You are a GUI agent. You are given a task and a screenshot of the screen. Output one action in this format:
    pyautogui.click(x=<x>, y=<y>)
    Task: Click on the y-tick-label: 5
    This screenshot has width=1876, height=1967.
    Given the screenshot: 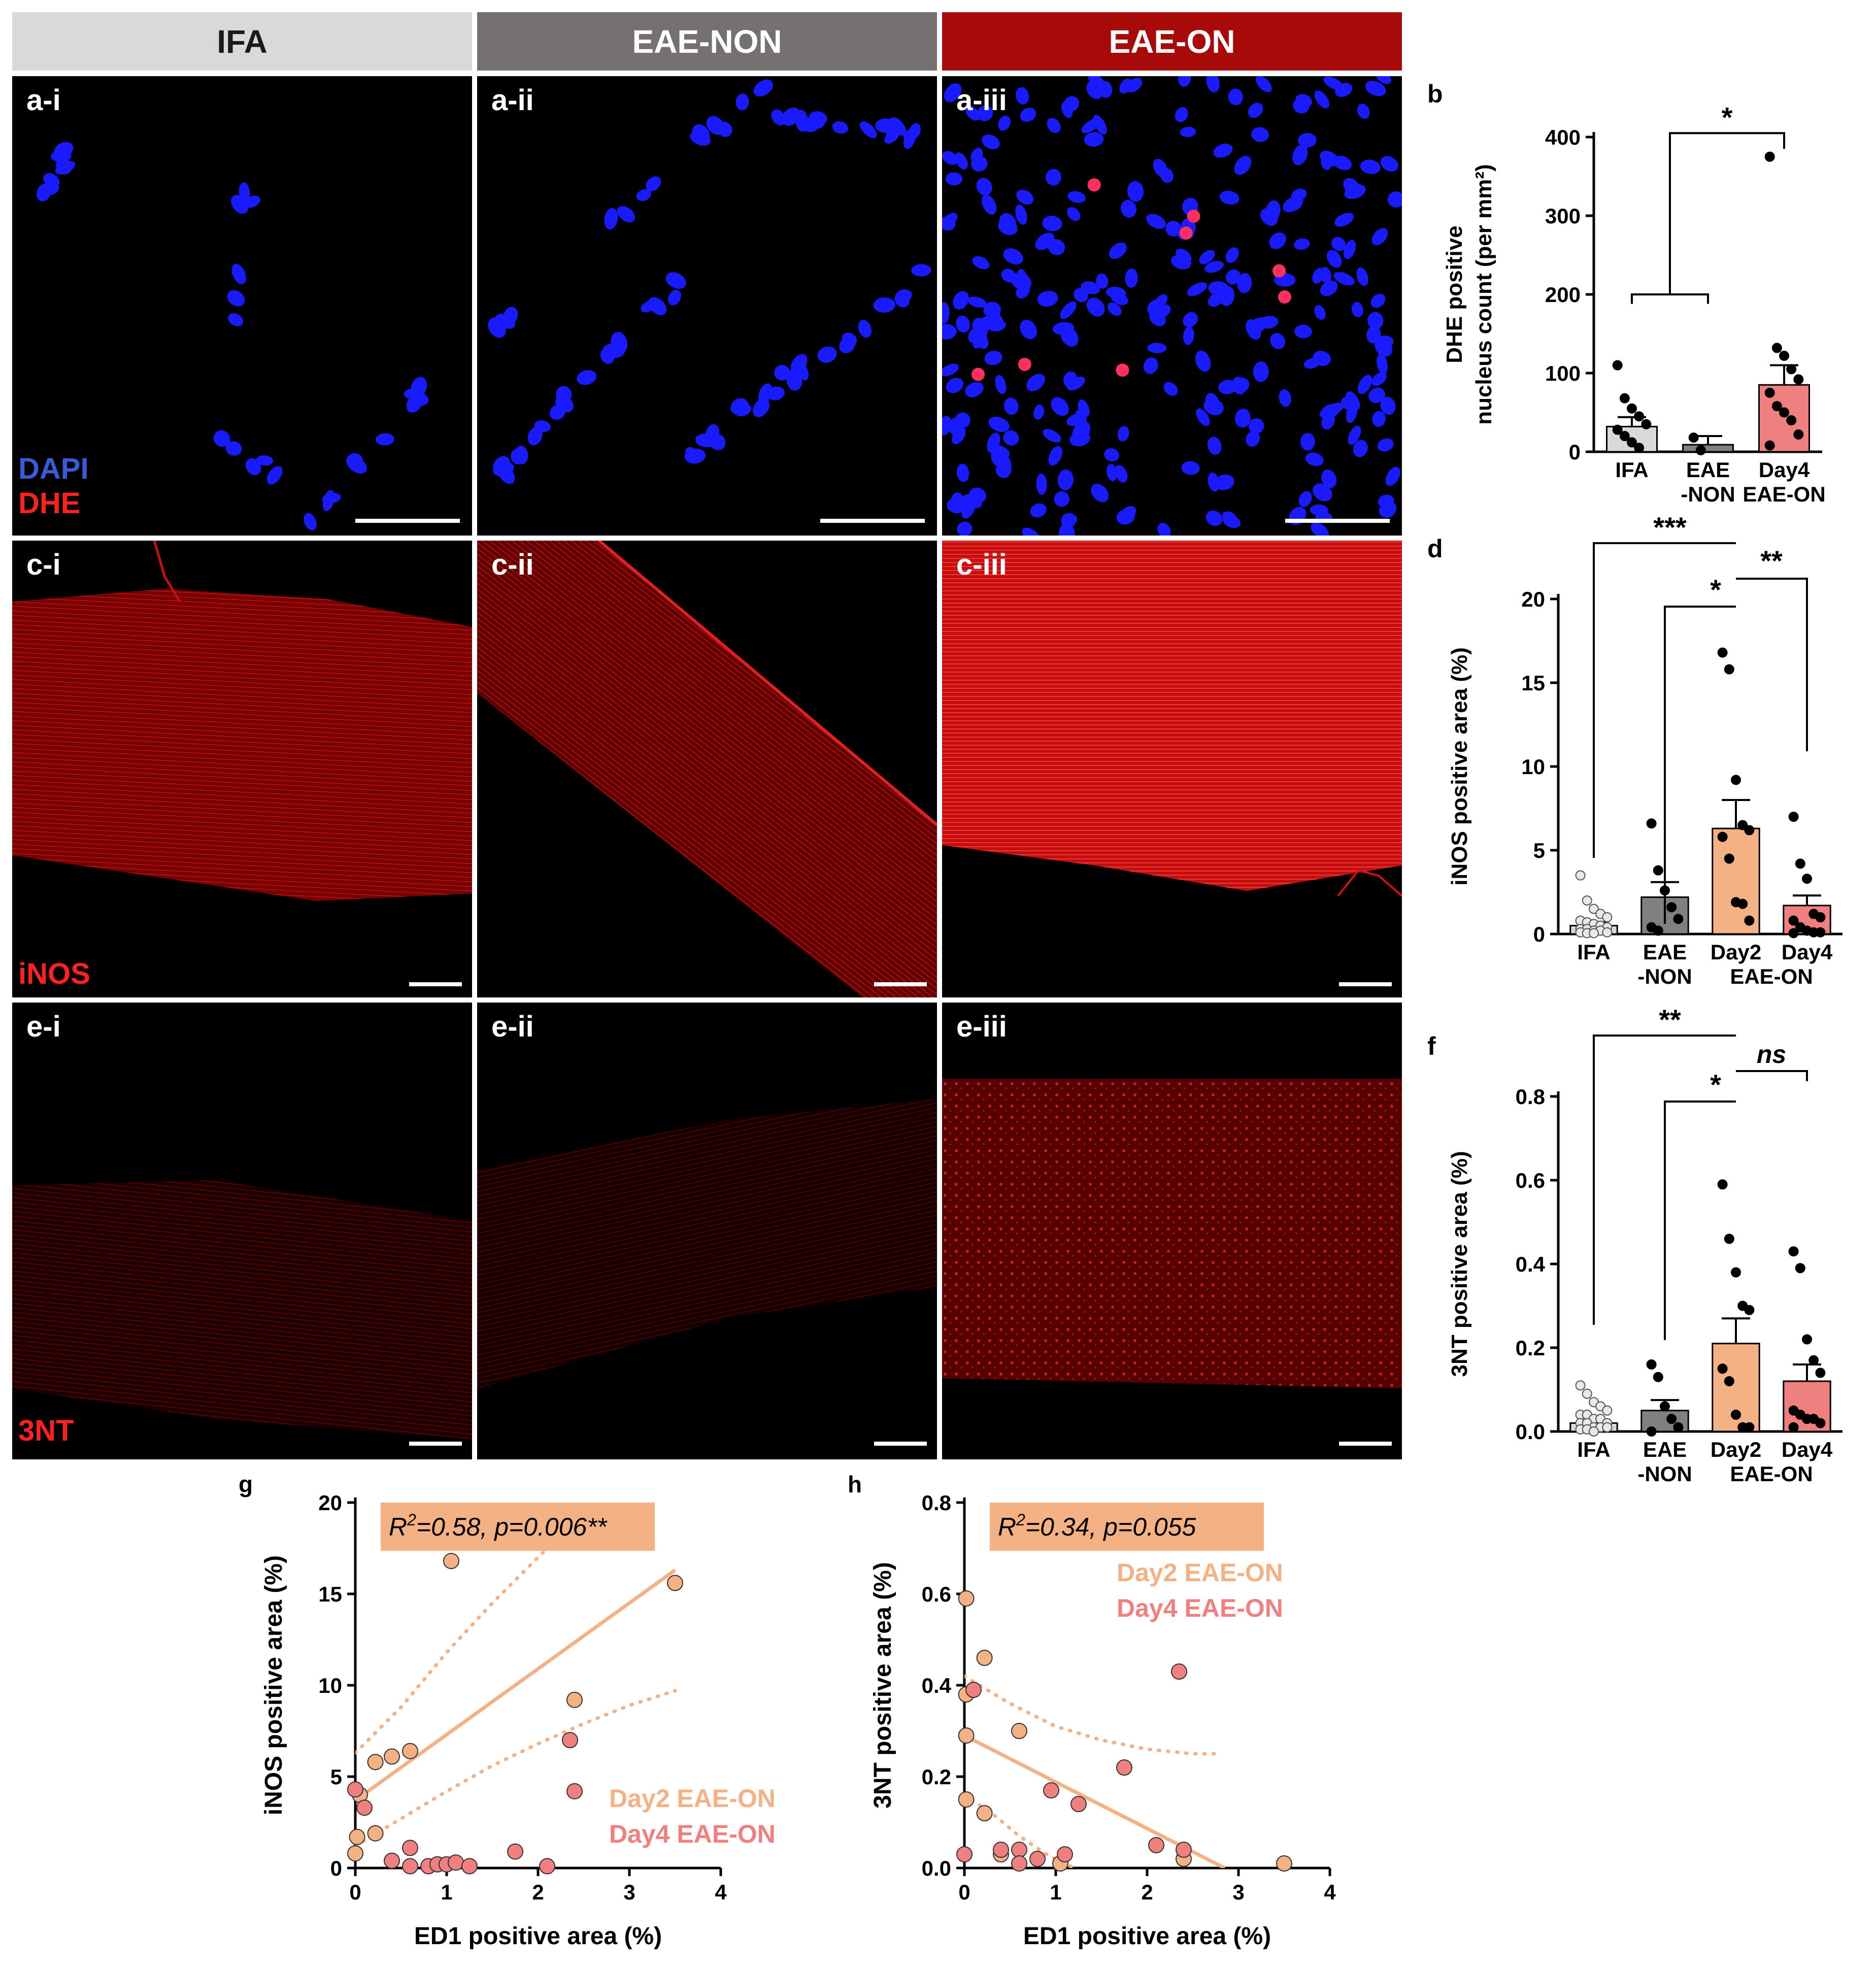 What is the action you would take?
    pyautogui.click(x=1539, y=850)
    